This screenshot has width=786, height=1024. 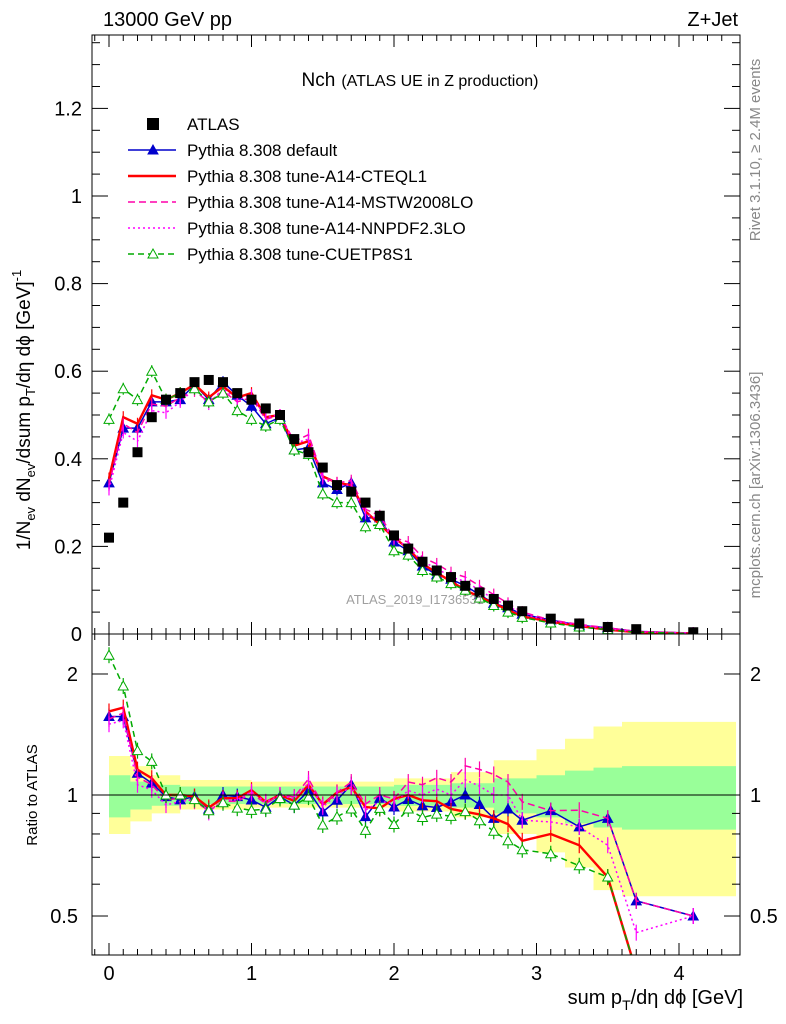 I want to click on legend-label: Pythia 8.308 tune-A14-CTEQL1, so click(x=307, y=176).